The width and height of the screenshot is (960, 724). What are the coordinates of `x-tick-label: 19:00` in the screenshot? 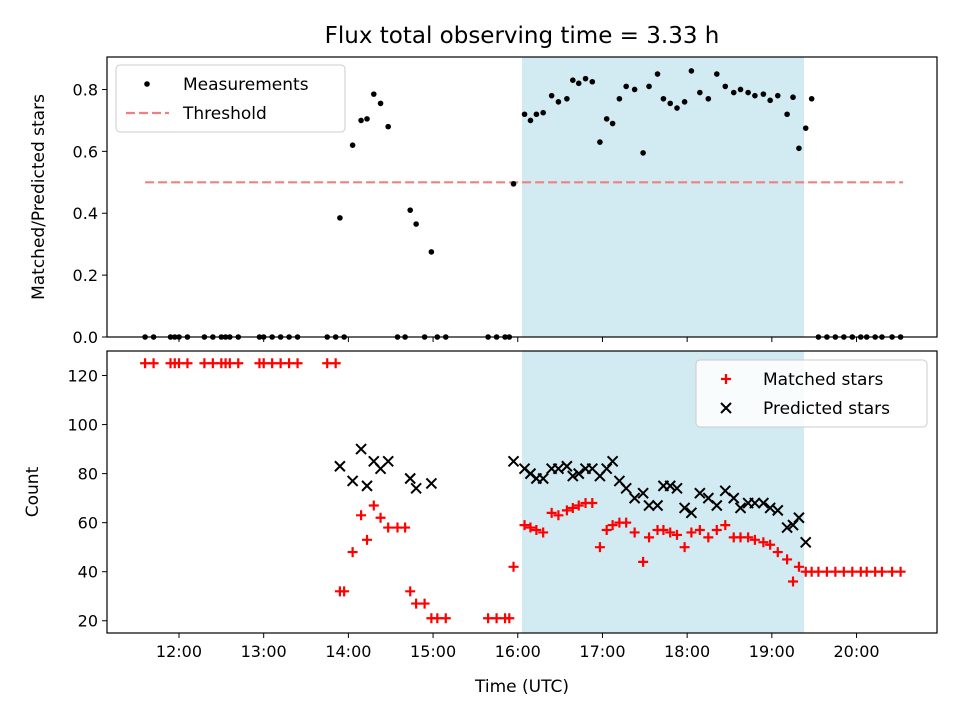 It's located at (772, 651).